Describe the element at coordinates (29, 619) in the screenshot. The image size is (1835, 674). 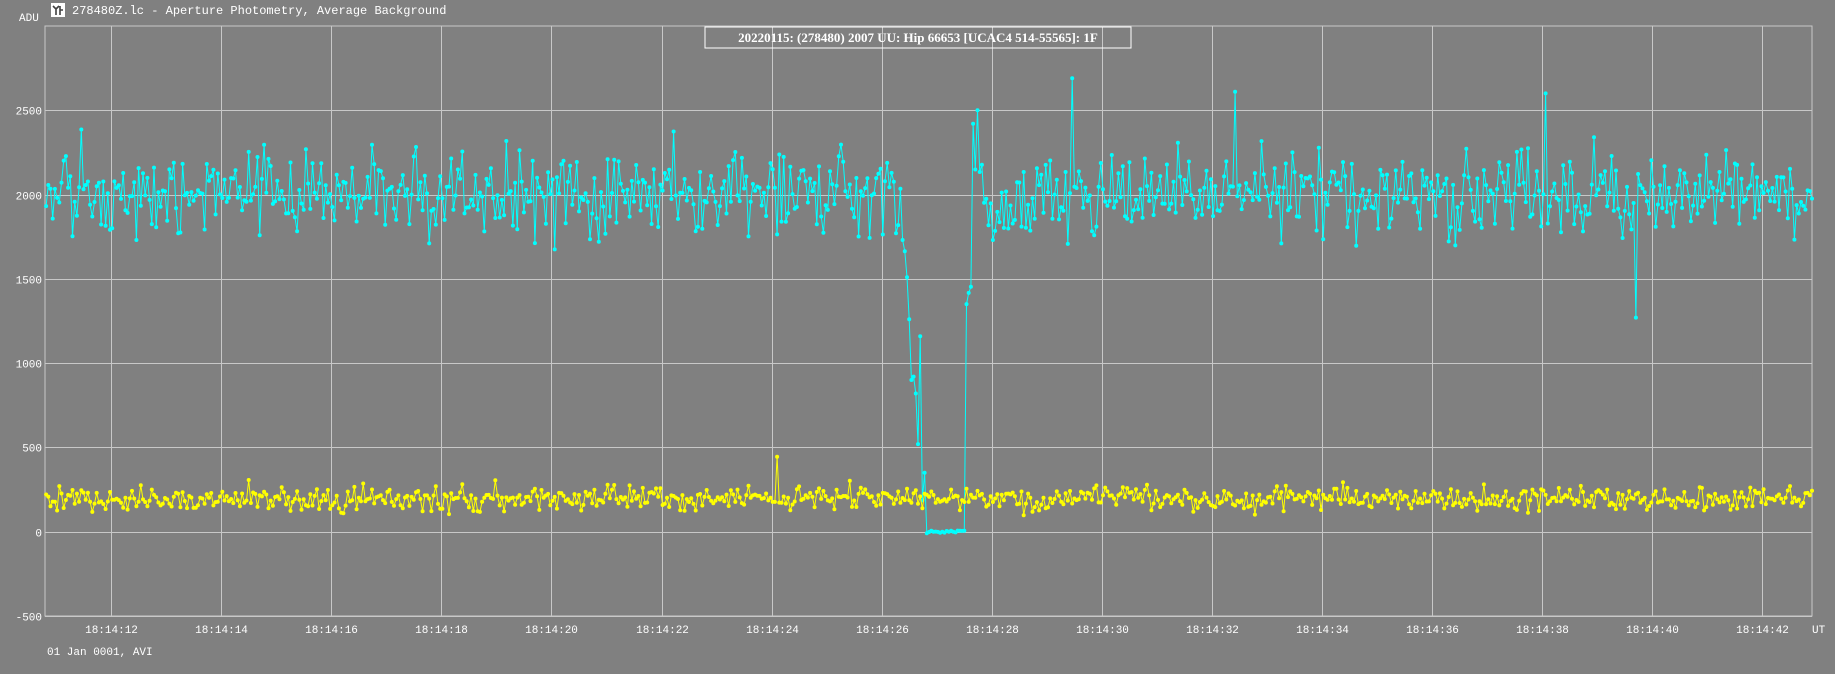
I see `y-tick-label: -500` at that location.